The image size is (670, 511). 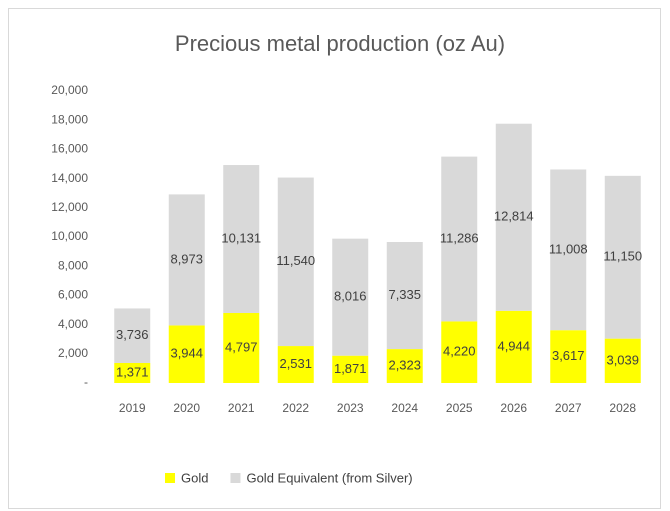 What do you see at coordinates (86, 382) in the screenshot?
I see `y-tick-label: -` at bounding box center [86, 382].